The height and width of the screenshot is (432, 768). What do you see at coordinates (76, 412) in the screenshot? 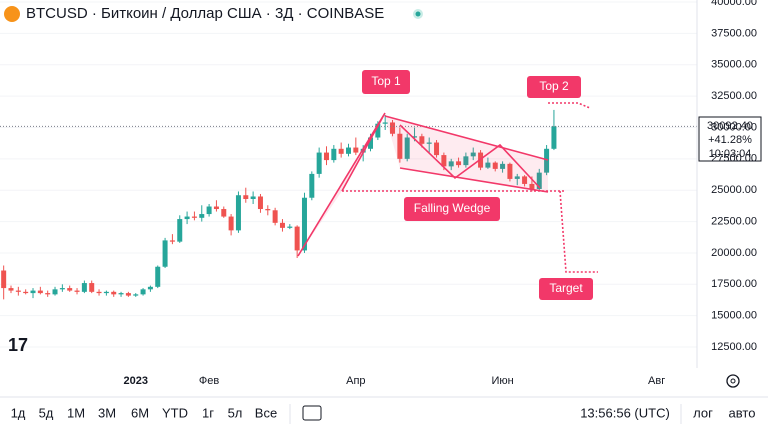
I see `range-button: 1М` at bounding box center [76, 412].